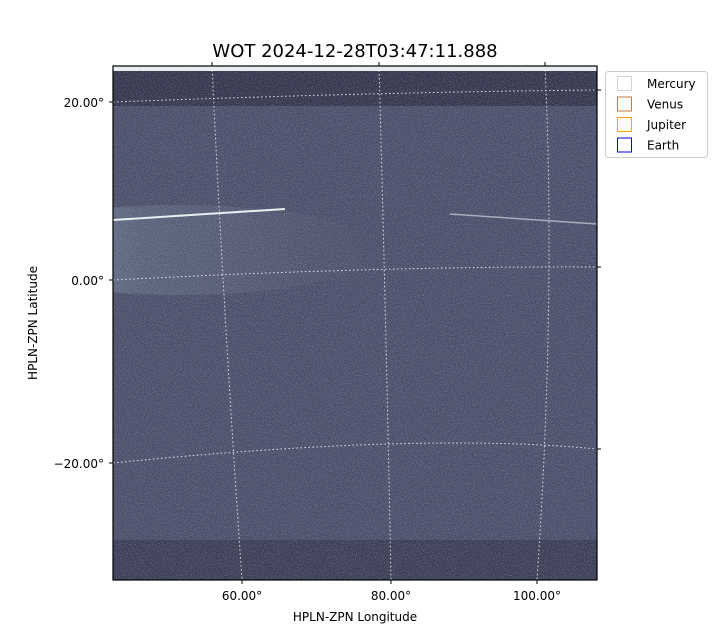  Describe the element at coordinates (355, 68) in the screenshot. I see `image-top-edge` at that location.